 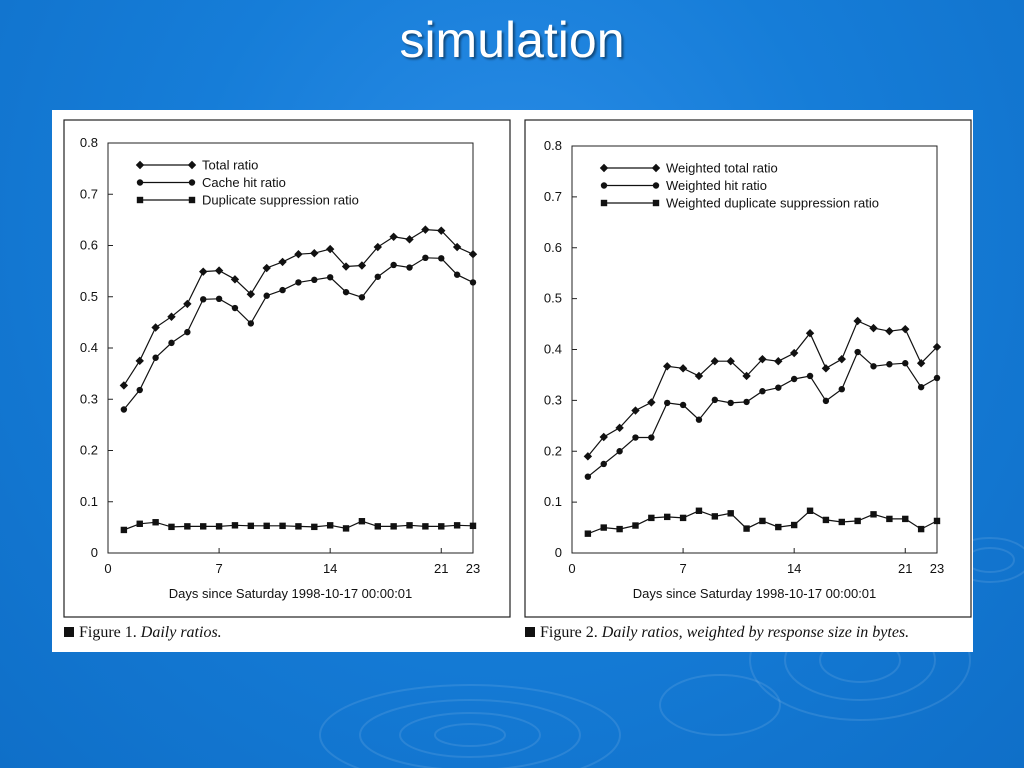 I want to click on series-line, so click(x=762, y=414).